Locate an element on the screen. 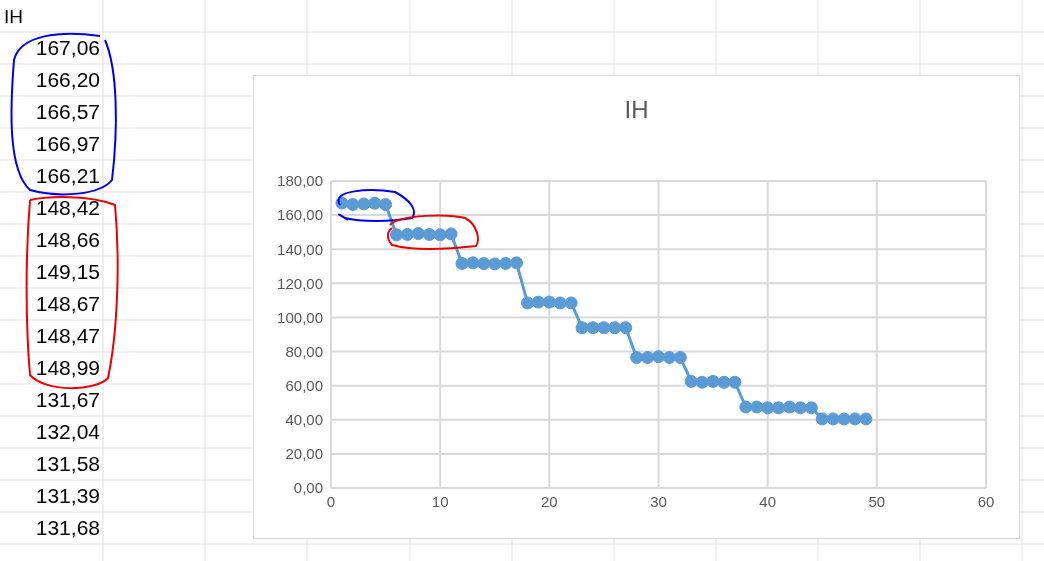  x-tick-label: 40 is located at coordinates (768, 501).